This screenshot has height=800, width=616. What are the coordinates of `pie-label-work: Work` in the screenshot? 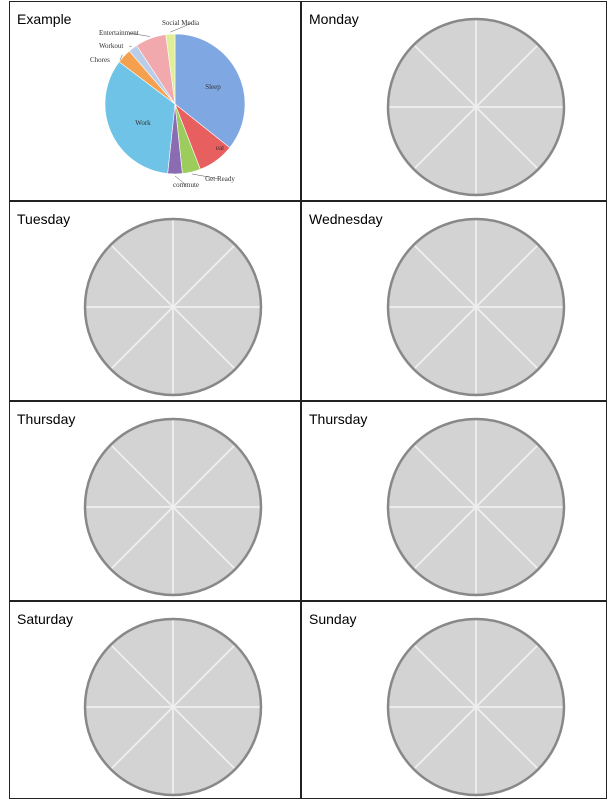 It's located at (143, 123).